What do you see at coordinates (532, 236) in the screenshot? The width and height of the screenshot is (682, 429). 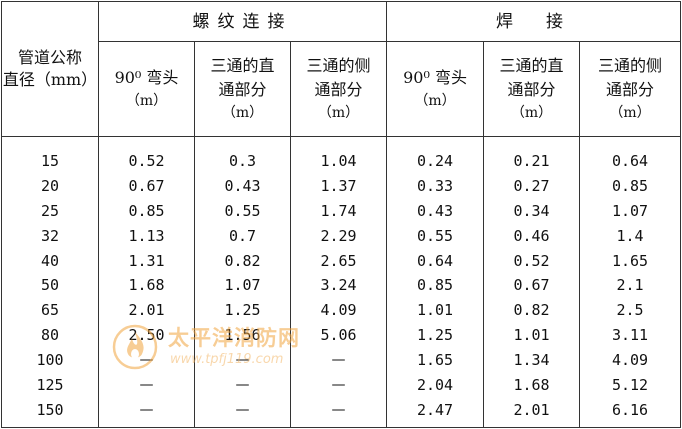 I see `cell-value: 0.46` at bounding box center [532, 236].